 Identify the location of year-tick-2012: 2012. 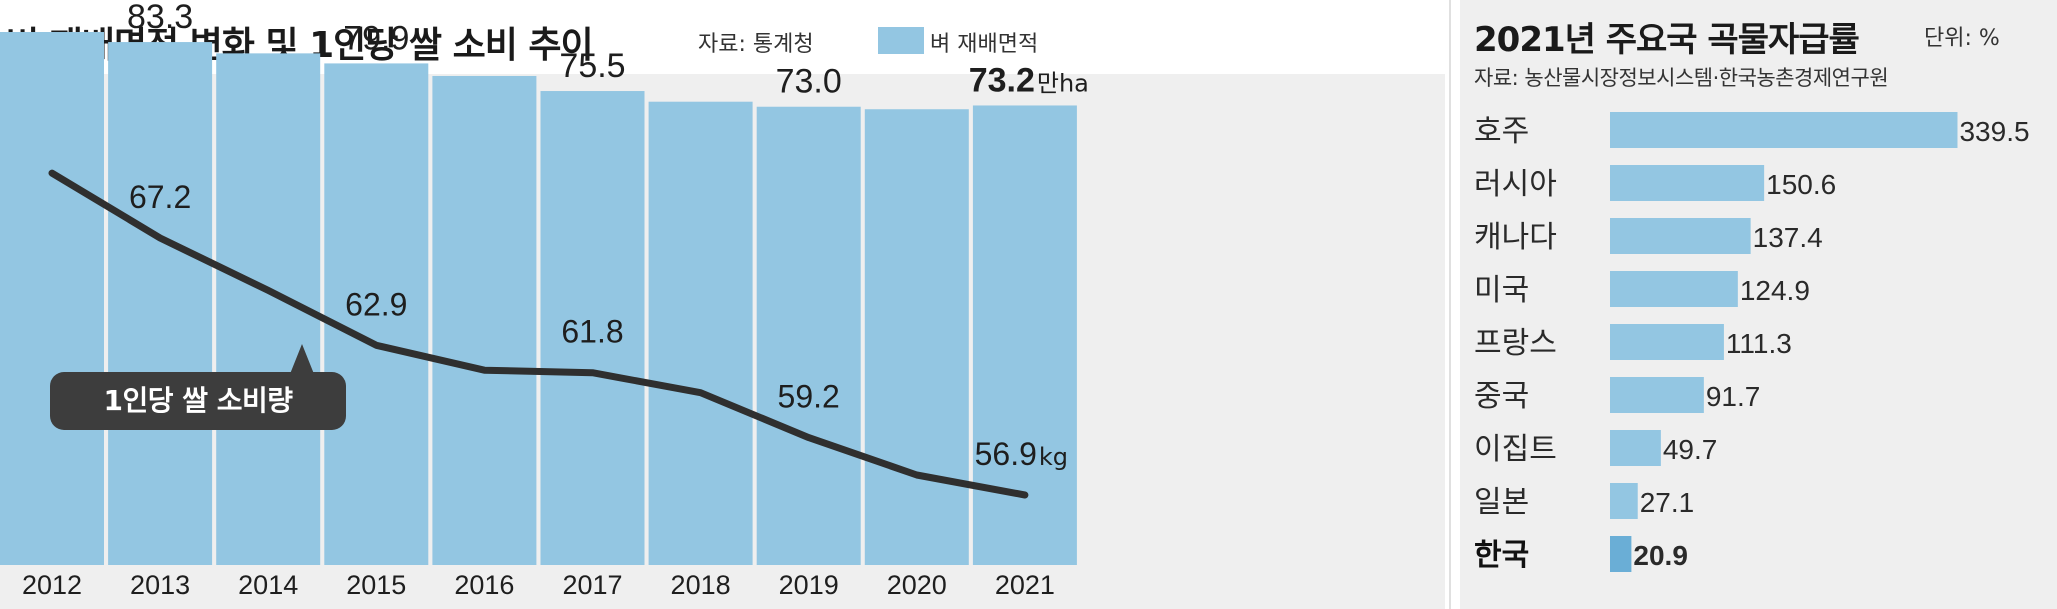
(52, 585).